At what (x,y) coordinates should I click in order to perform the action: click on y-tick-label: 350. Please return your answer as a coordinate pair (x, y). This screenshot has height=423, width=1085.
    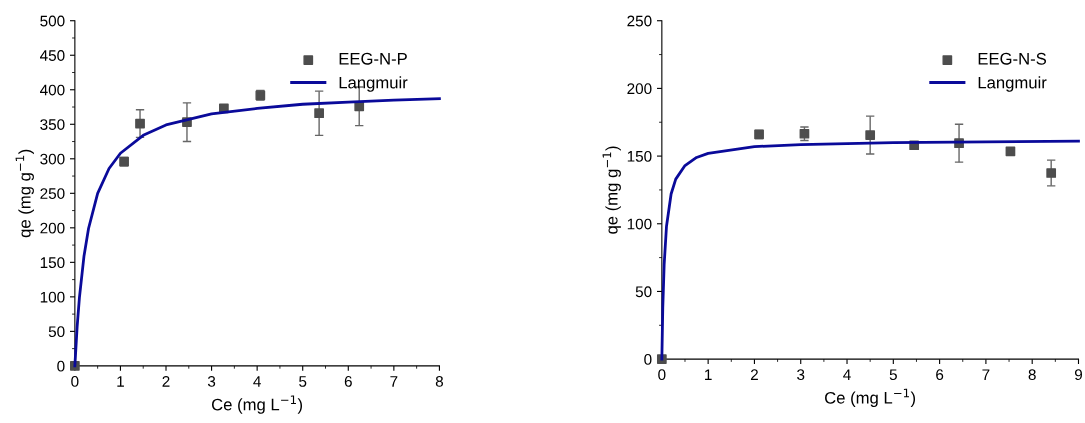
    Looking at the image, I should click on (52, 124).